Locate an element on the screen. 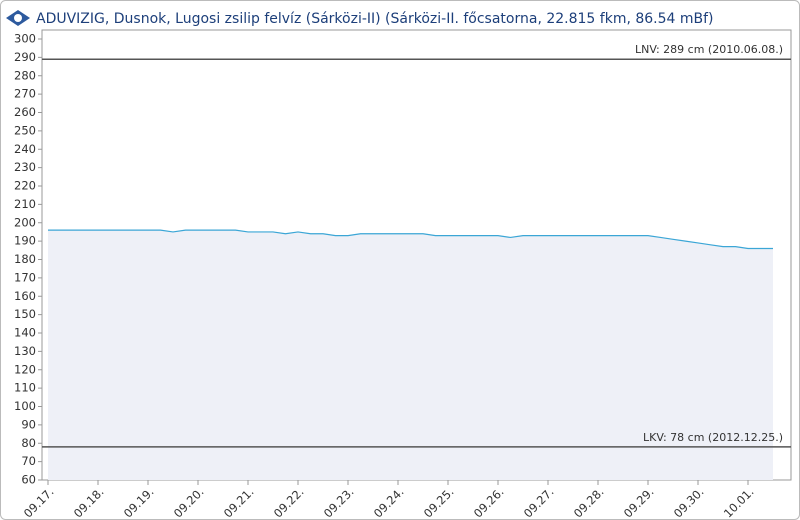 The width and height of the screenshot is (800, 520). y-tick-label: 110 is located at coordinates (25, 388).